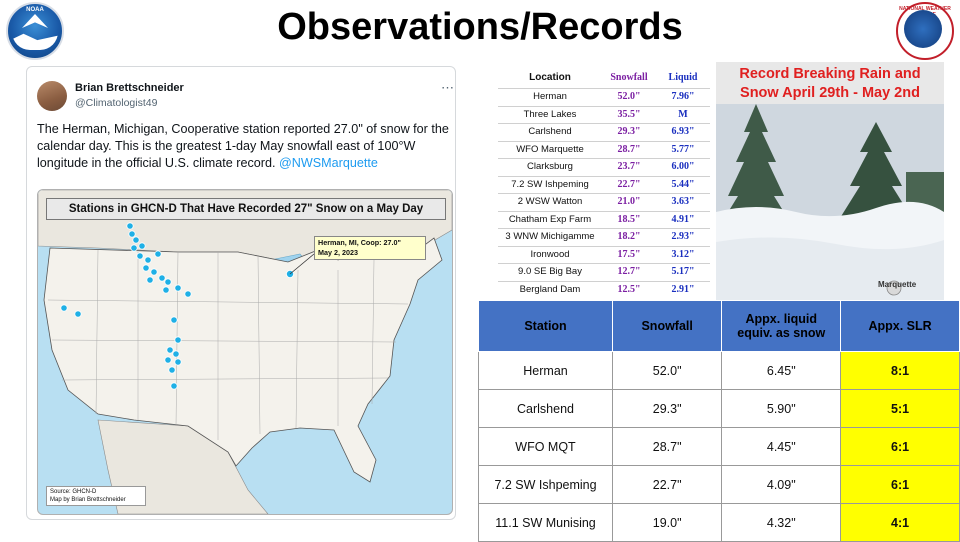 This screenshot has height=542, width=960. What do you see at coordinates (550, 254) in the screenshot?
I see `records-cell-location: Ironwood` at bounding box center [550, 254].